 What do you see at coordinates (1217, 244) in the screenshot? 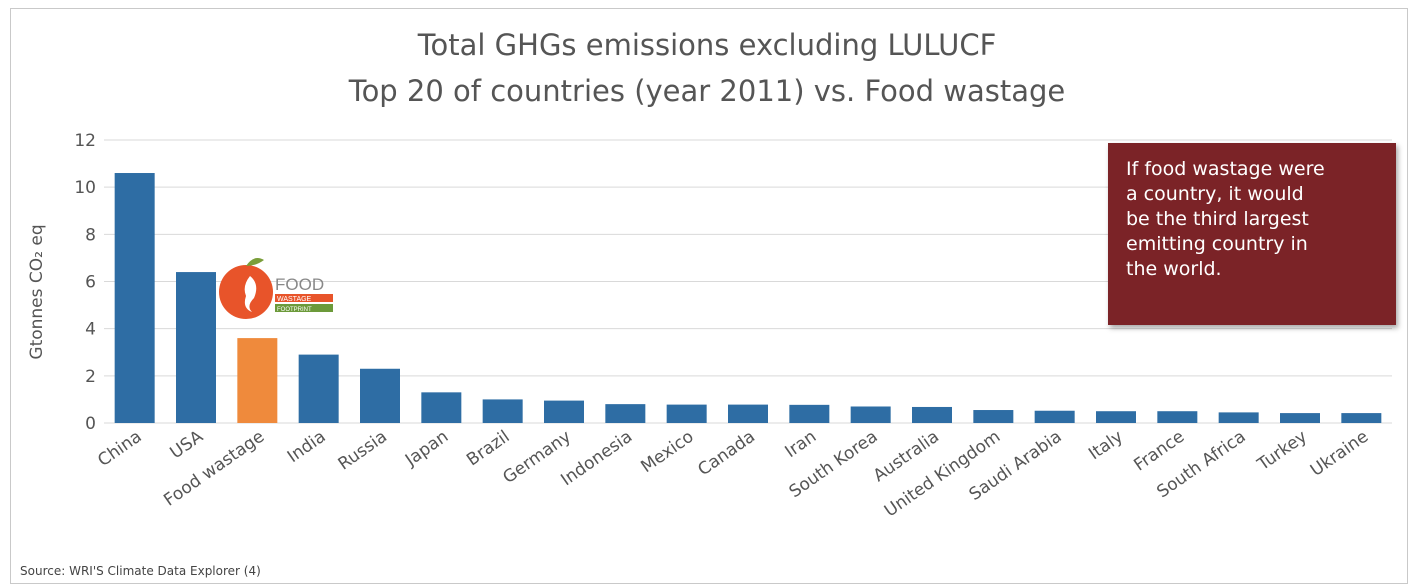
I see `callout-line: emitting country in` at bounding box center [1217, 244].